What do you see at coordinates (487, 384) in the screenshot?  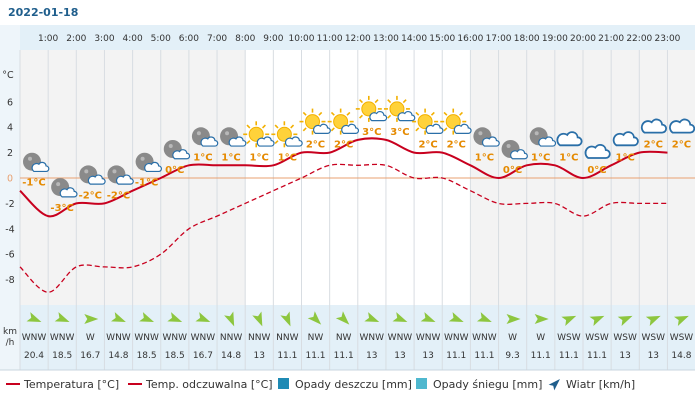 I see `legend-snow-label: Opady śniegu [mm]` at bounding box center [487, 384].